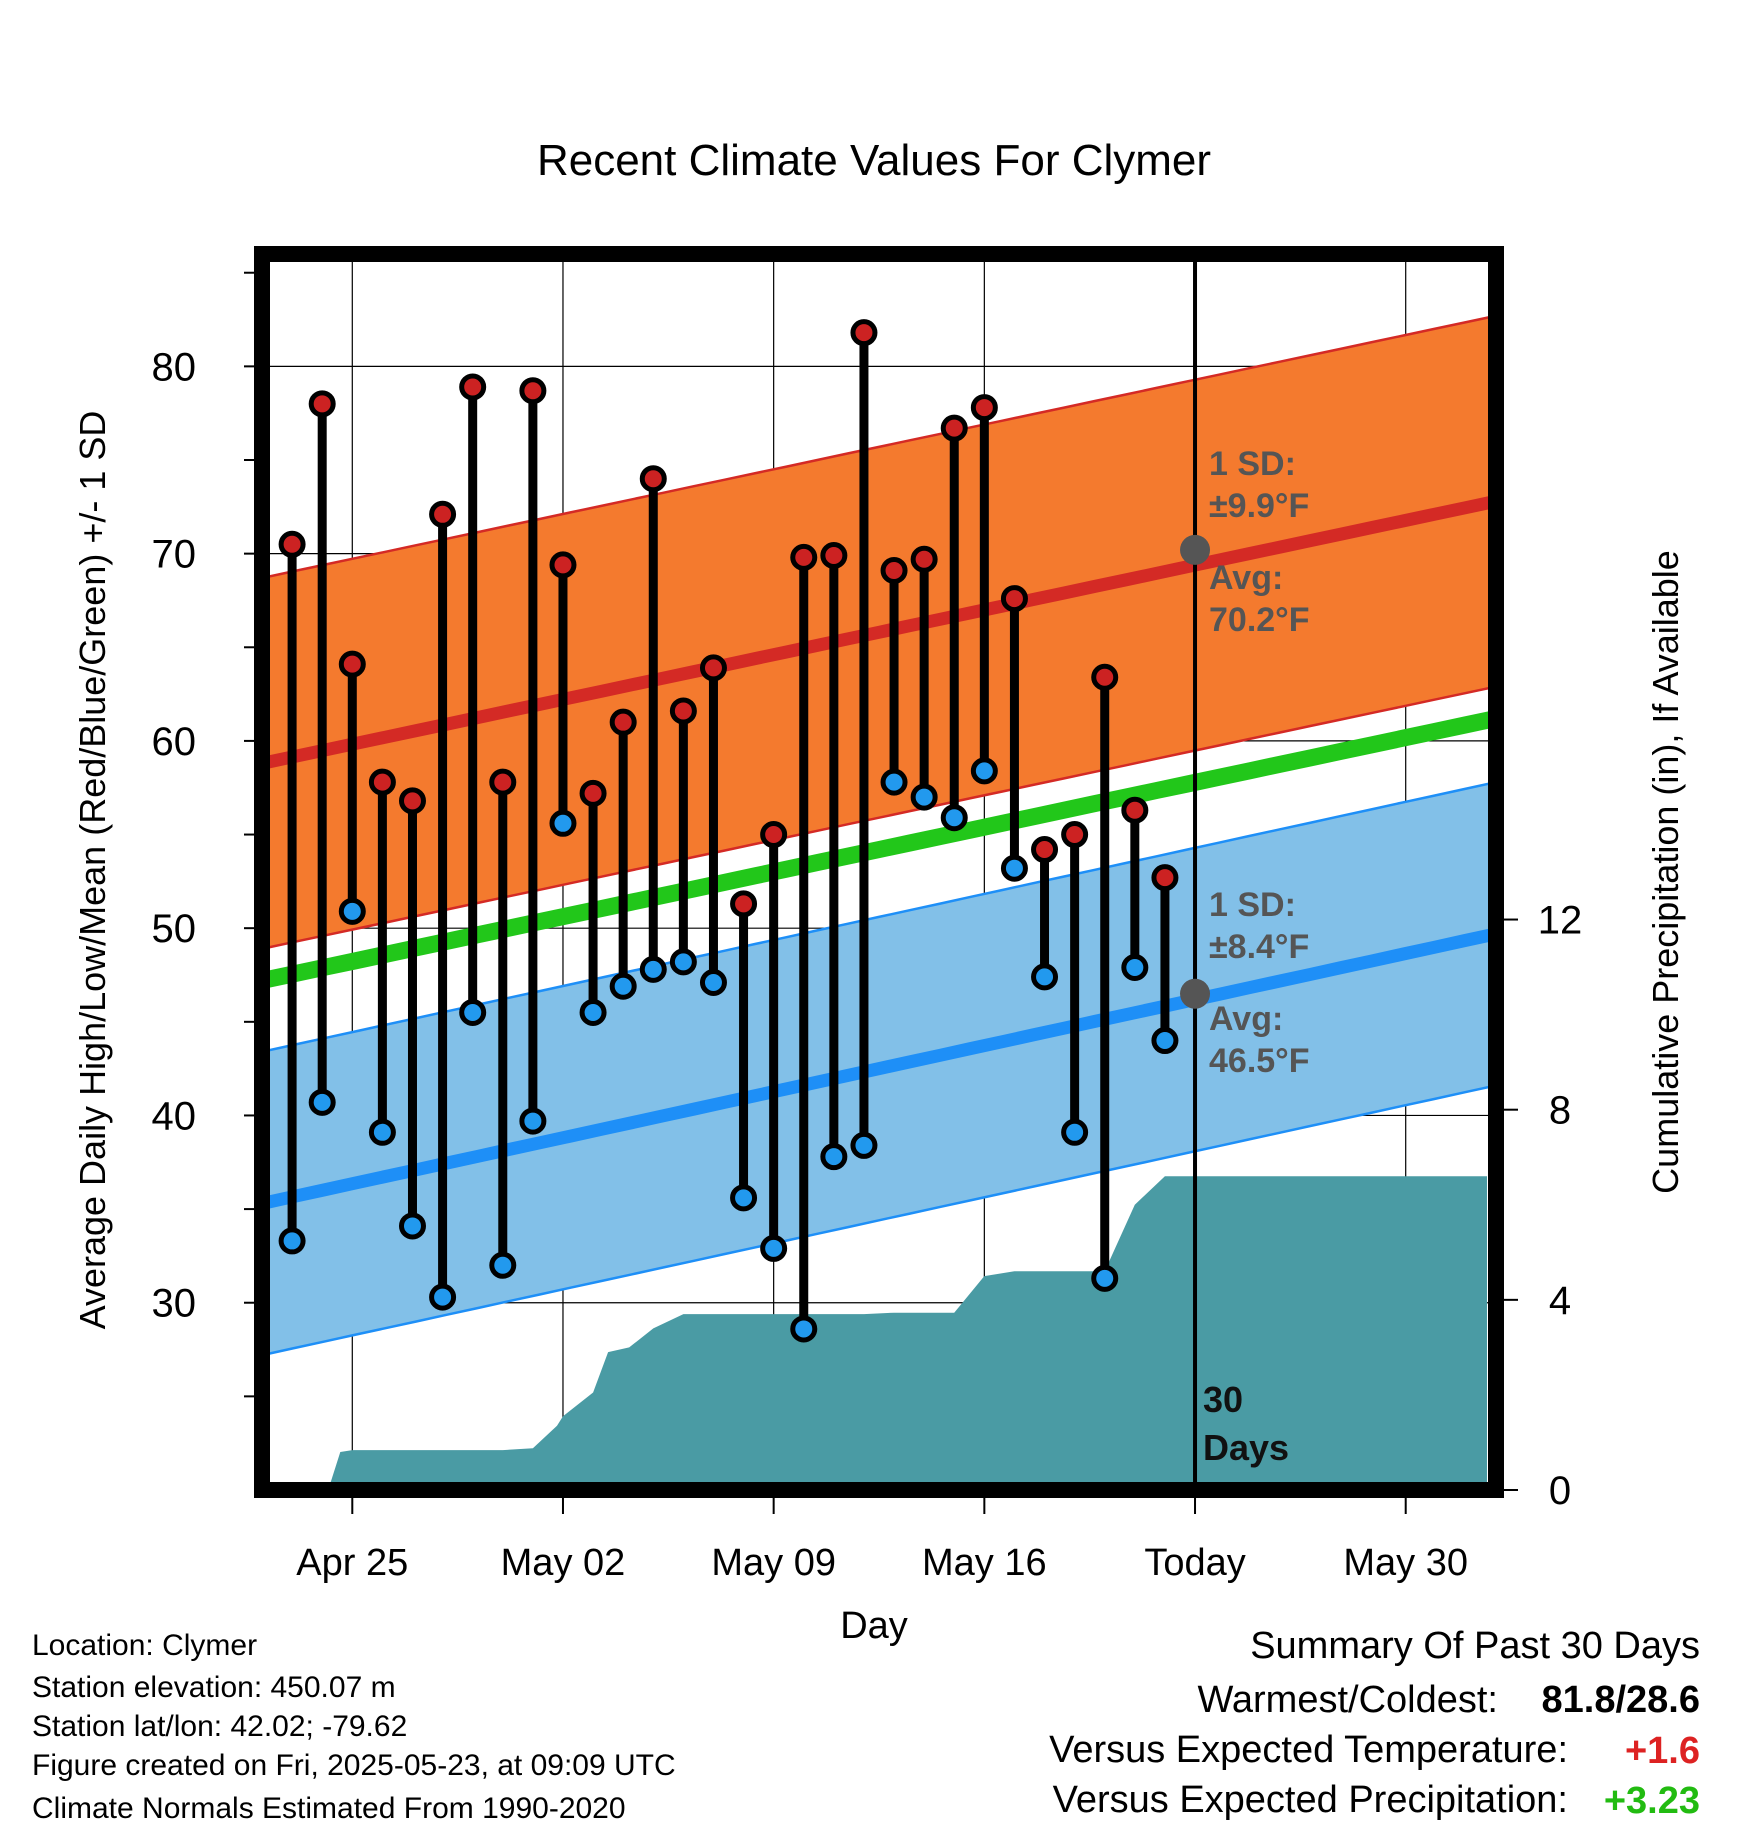  What do you see at coordinates (144, 1645) in the screenshot?
I see `station-location: Location: Clymer` at bounding box center [144, 1645].